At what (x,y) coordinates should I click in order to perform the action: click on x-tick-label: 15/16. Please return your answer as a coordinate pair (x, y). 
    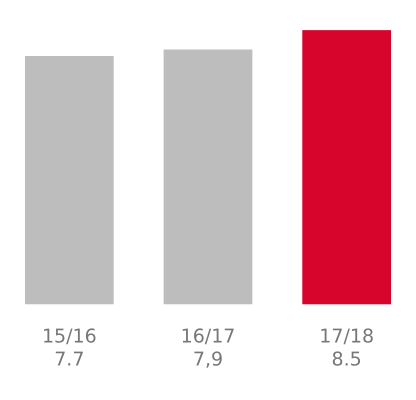
    Looking at the image, I should click on (69, 337).